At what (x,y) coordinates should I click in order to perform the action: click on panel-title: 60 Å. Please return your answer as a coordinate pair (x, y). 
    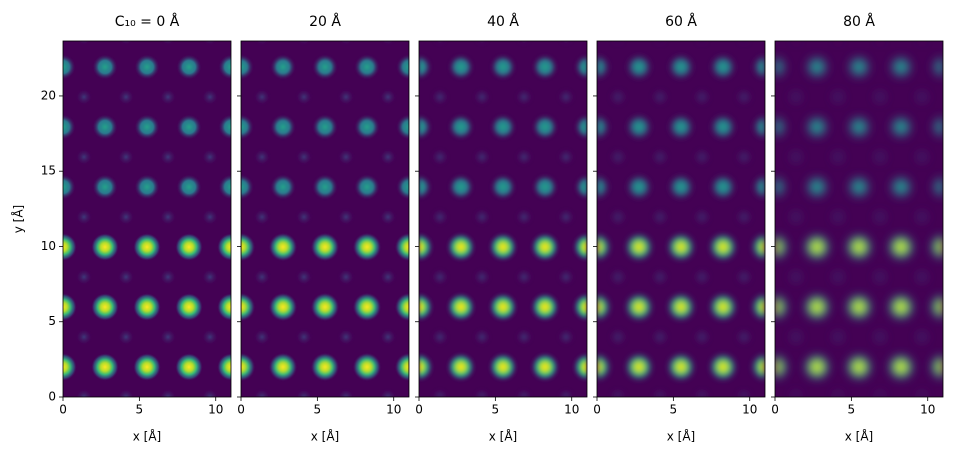
    Looking at the image, I should click on (681, 21).